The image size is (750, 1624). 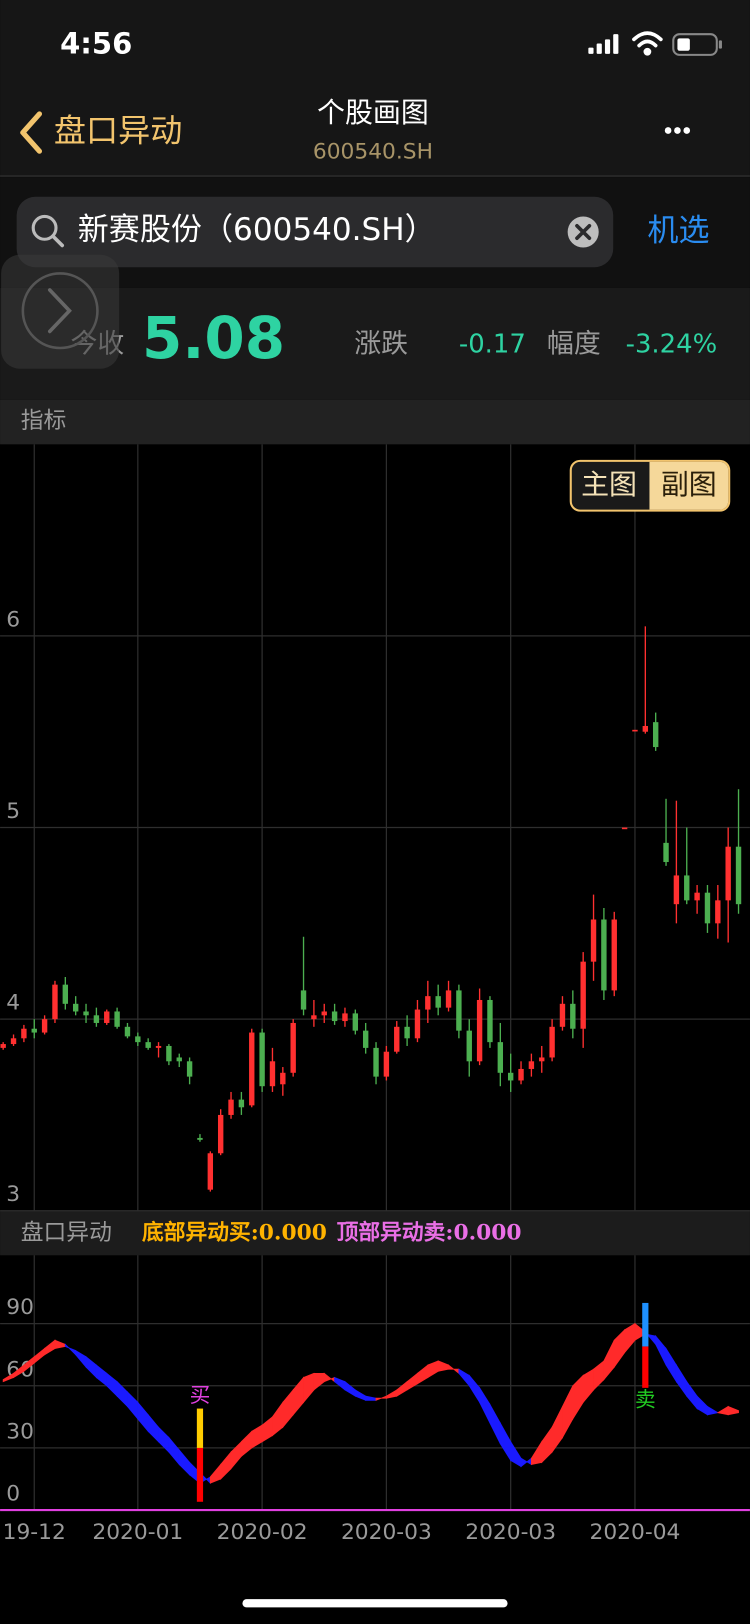 What do you see at coordinates (20, 1431) in the screenshot?
I see `y-tick-label: 30` at bounding box center [20, 1431].